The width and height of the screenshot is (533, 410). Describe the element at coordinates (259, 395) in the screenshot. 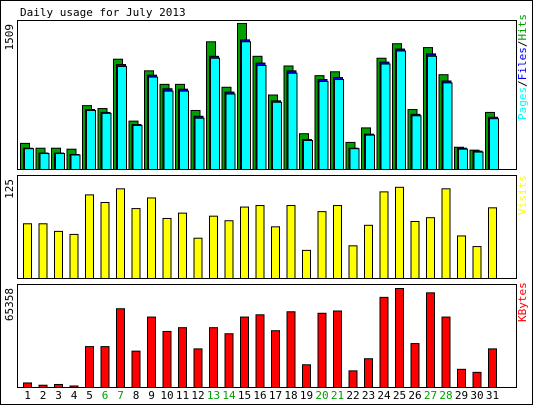

I see `day-label: 16` at that location.